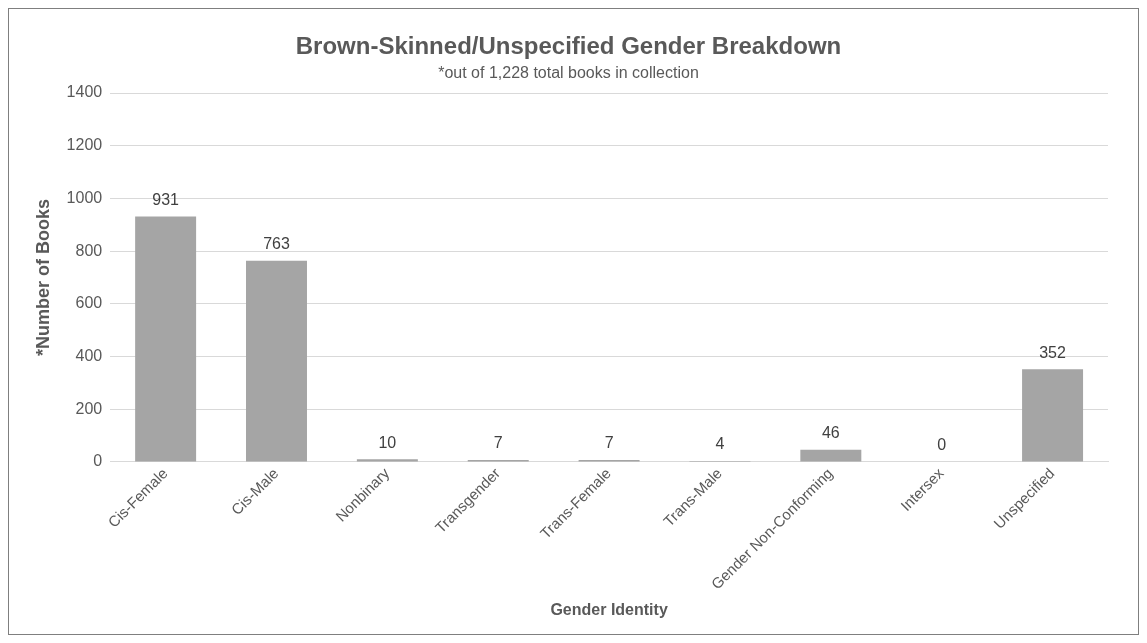 The height and width of the screenshot is (643, 1147). What do you see at coordinates (830, 433) in the screenshot?
I see `data-label: 46` at bounding box center [830, 433].